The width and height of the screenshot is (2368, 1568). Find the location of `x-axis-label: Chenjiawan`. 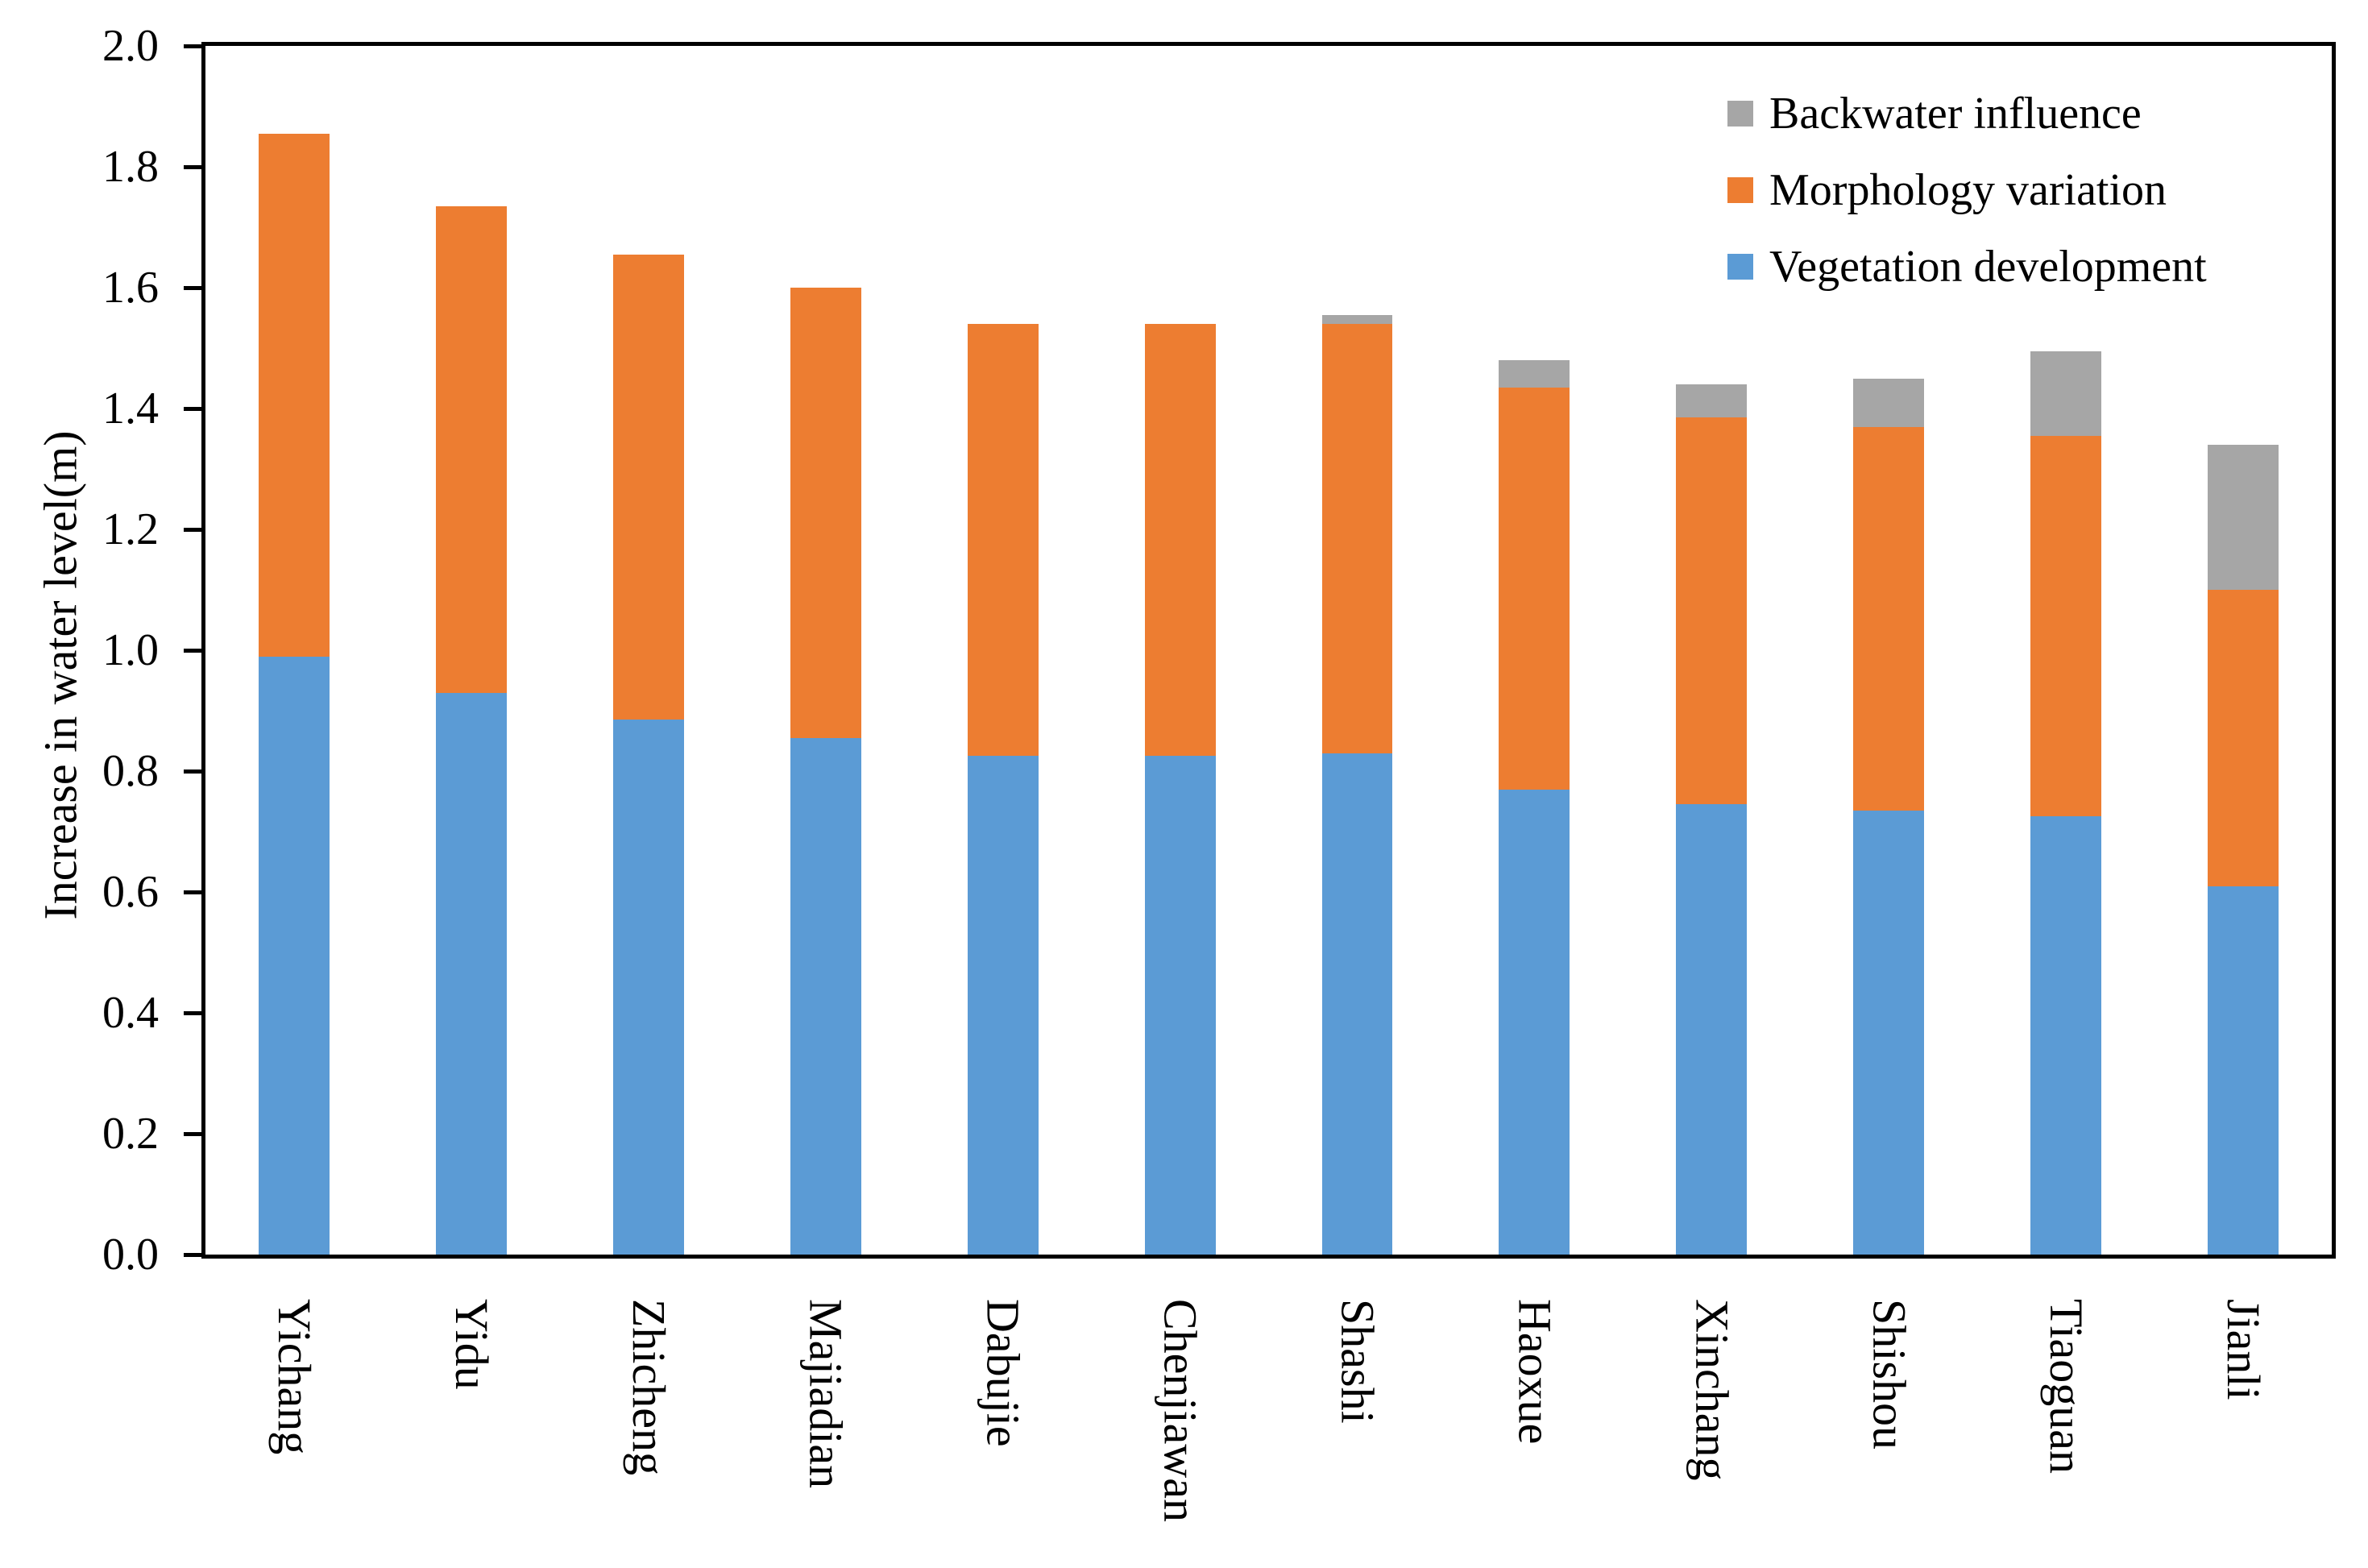

x-axis-label: Chenjiawan is located at coordinates (1180, 1411).